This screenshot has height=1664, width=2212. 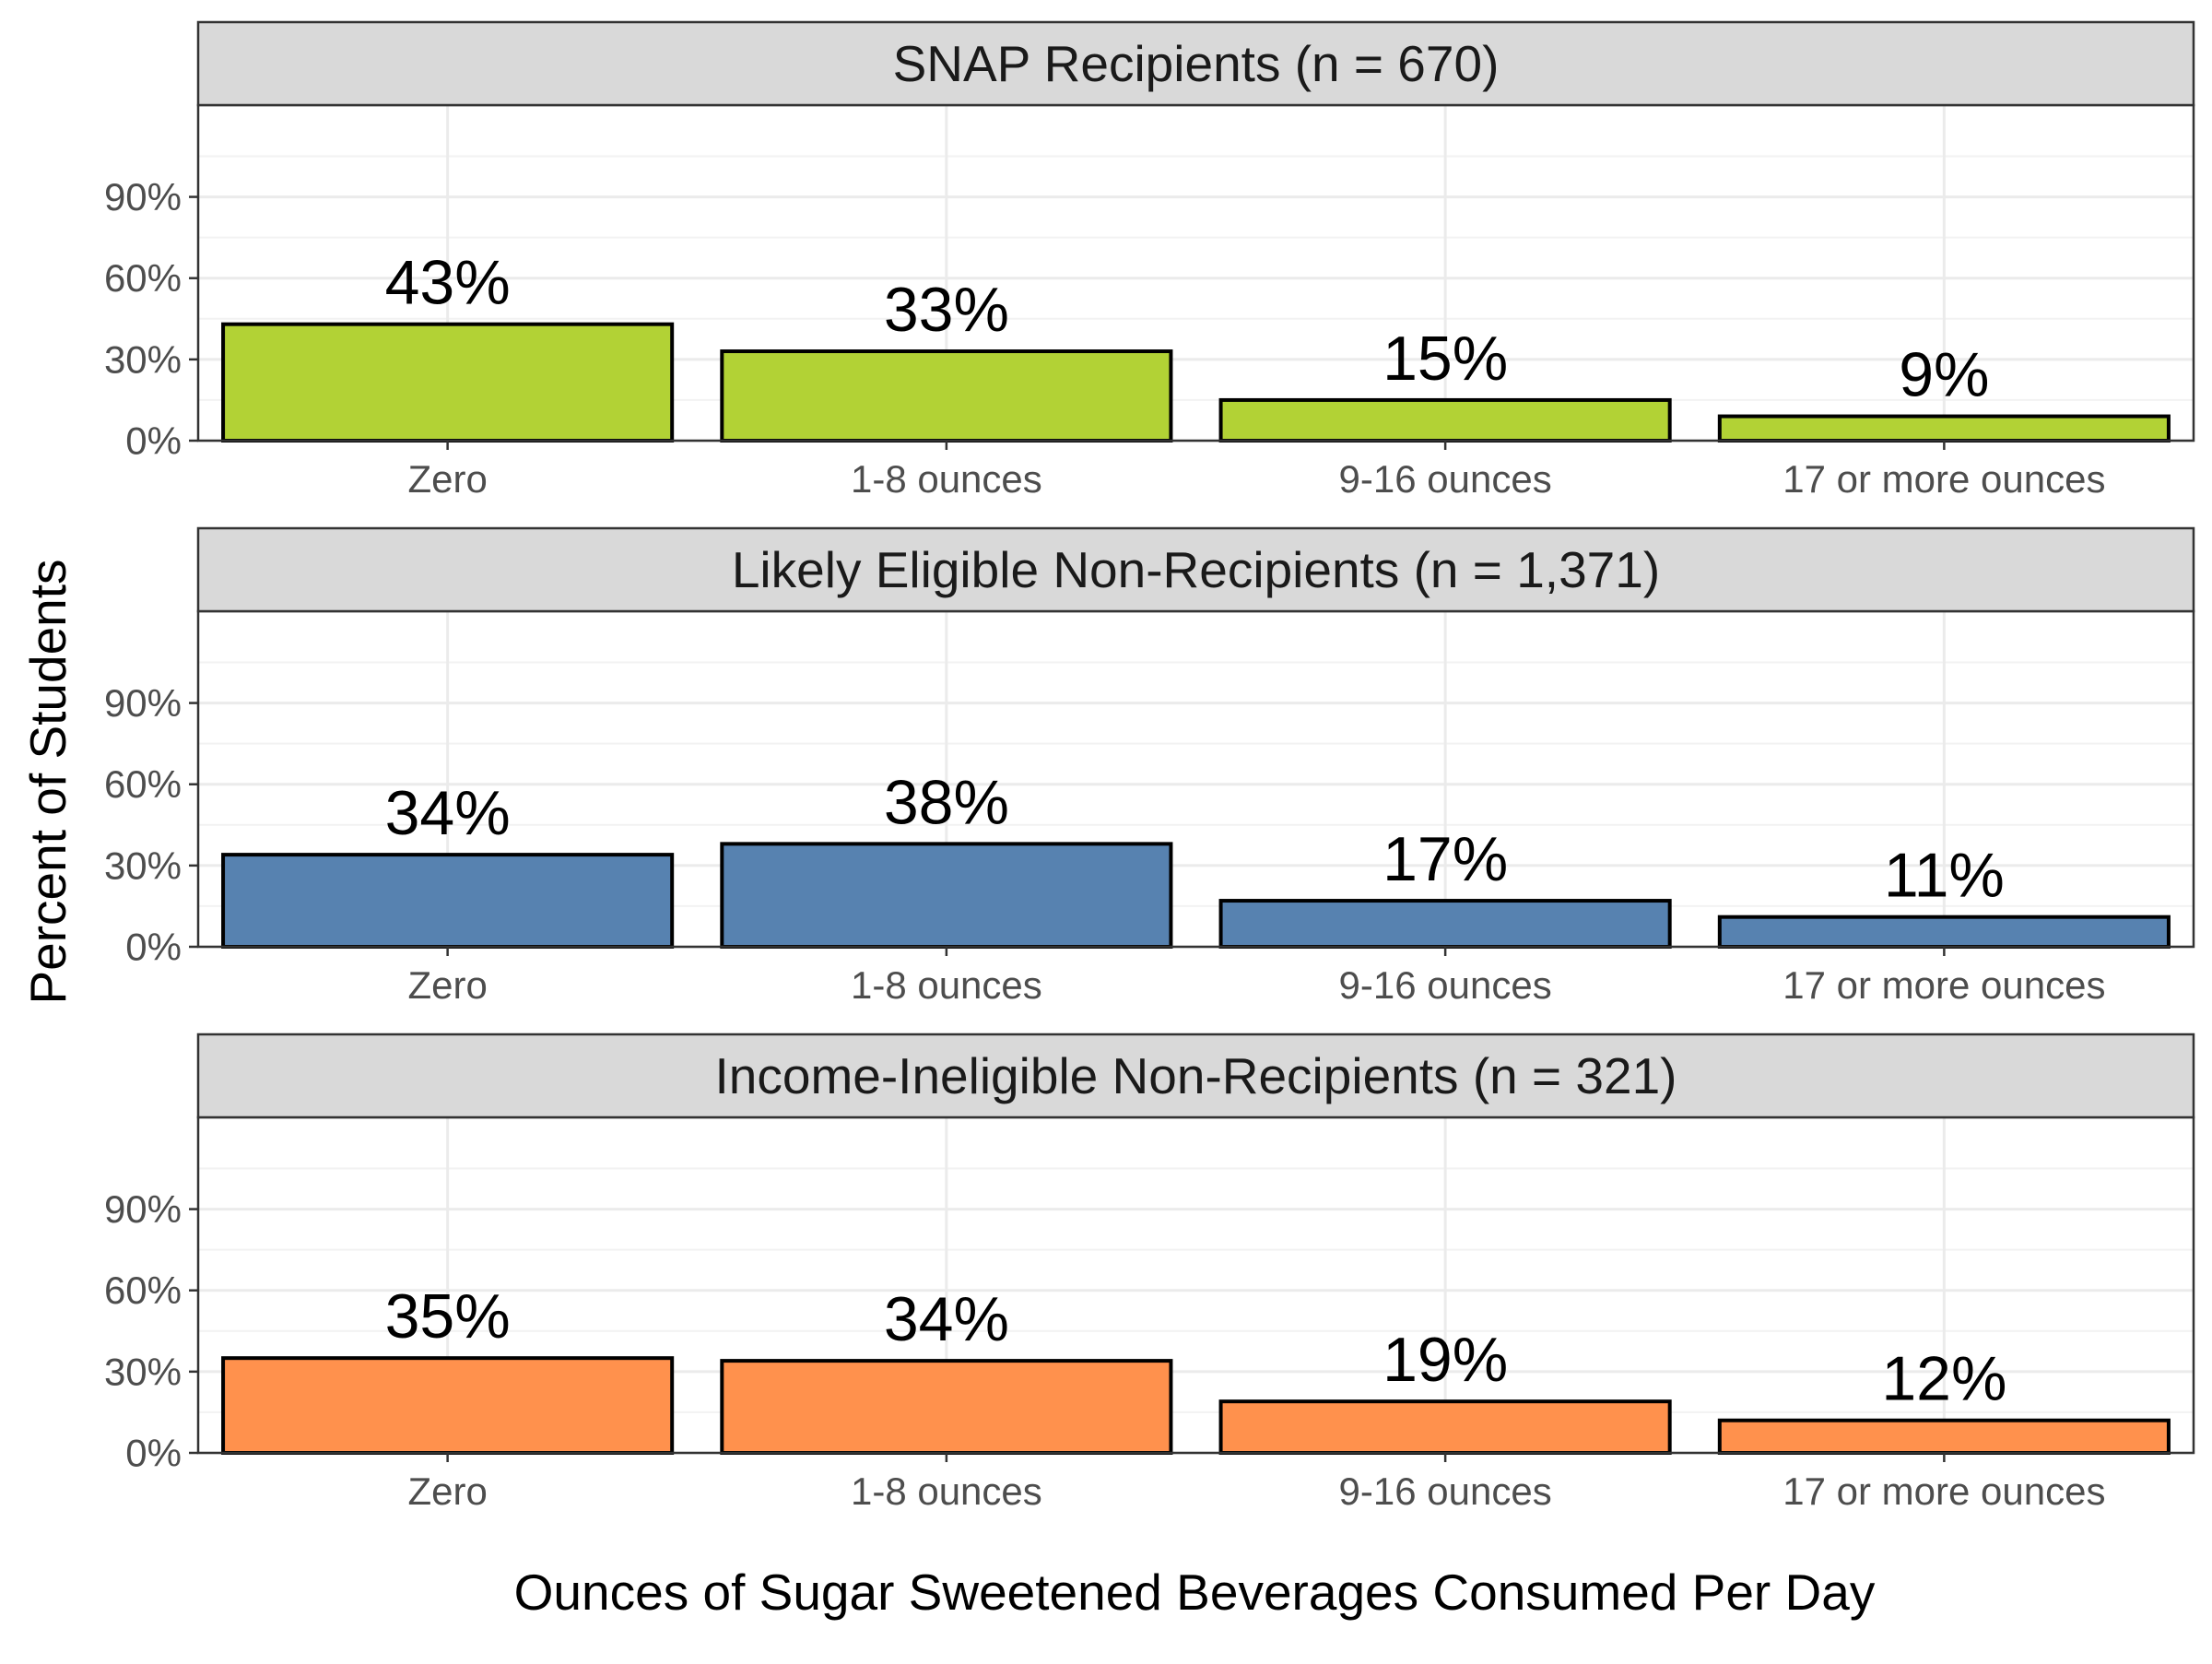 What do you see at coordinates (1445, 359) in the screenshot?
I see `data-label: 15%` at bounding box center [1445, 359].